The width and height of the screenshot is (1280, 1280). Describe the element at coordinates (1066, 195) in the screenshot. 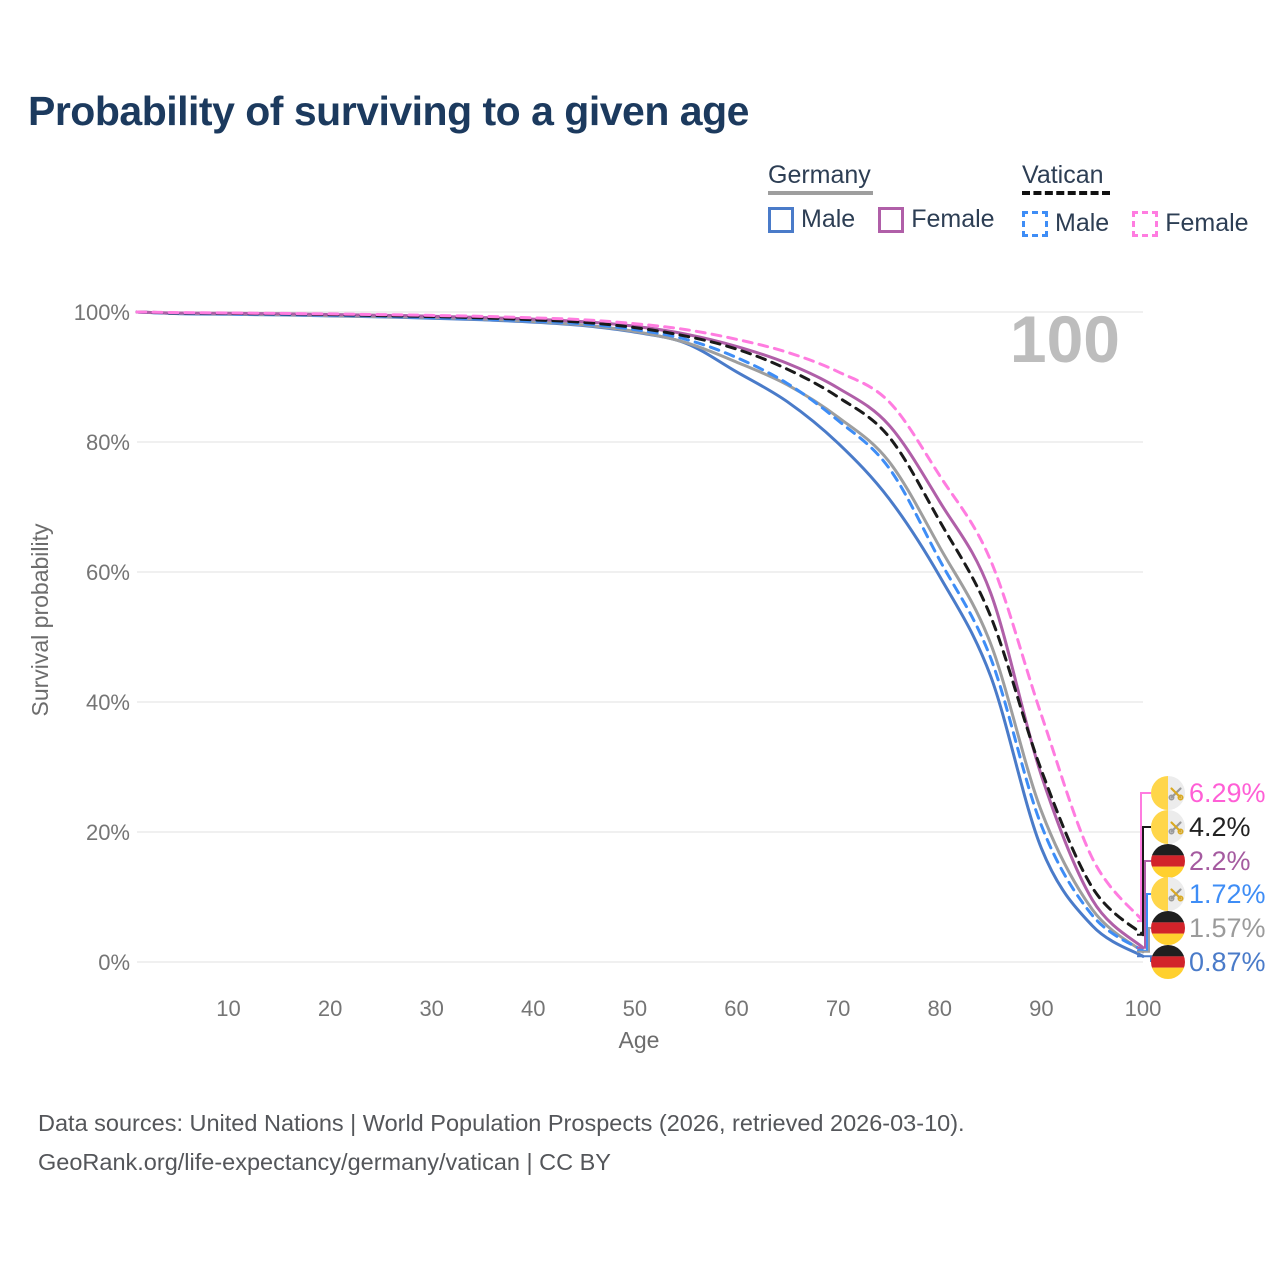

I see `legend-vatican-line-swatch` at that location.